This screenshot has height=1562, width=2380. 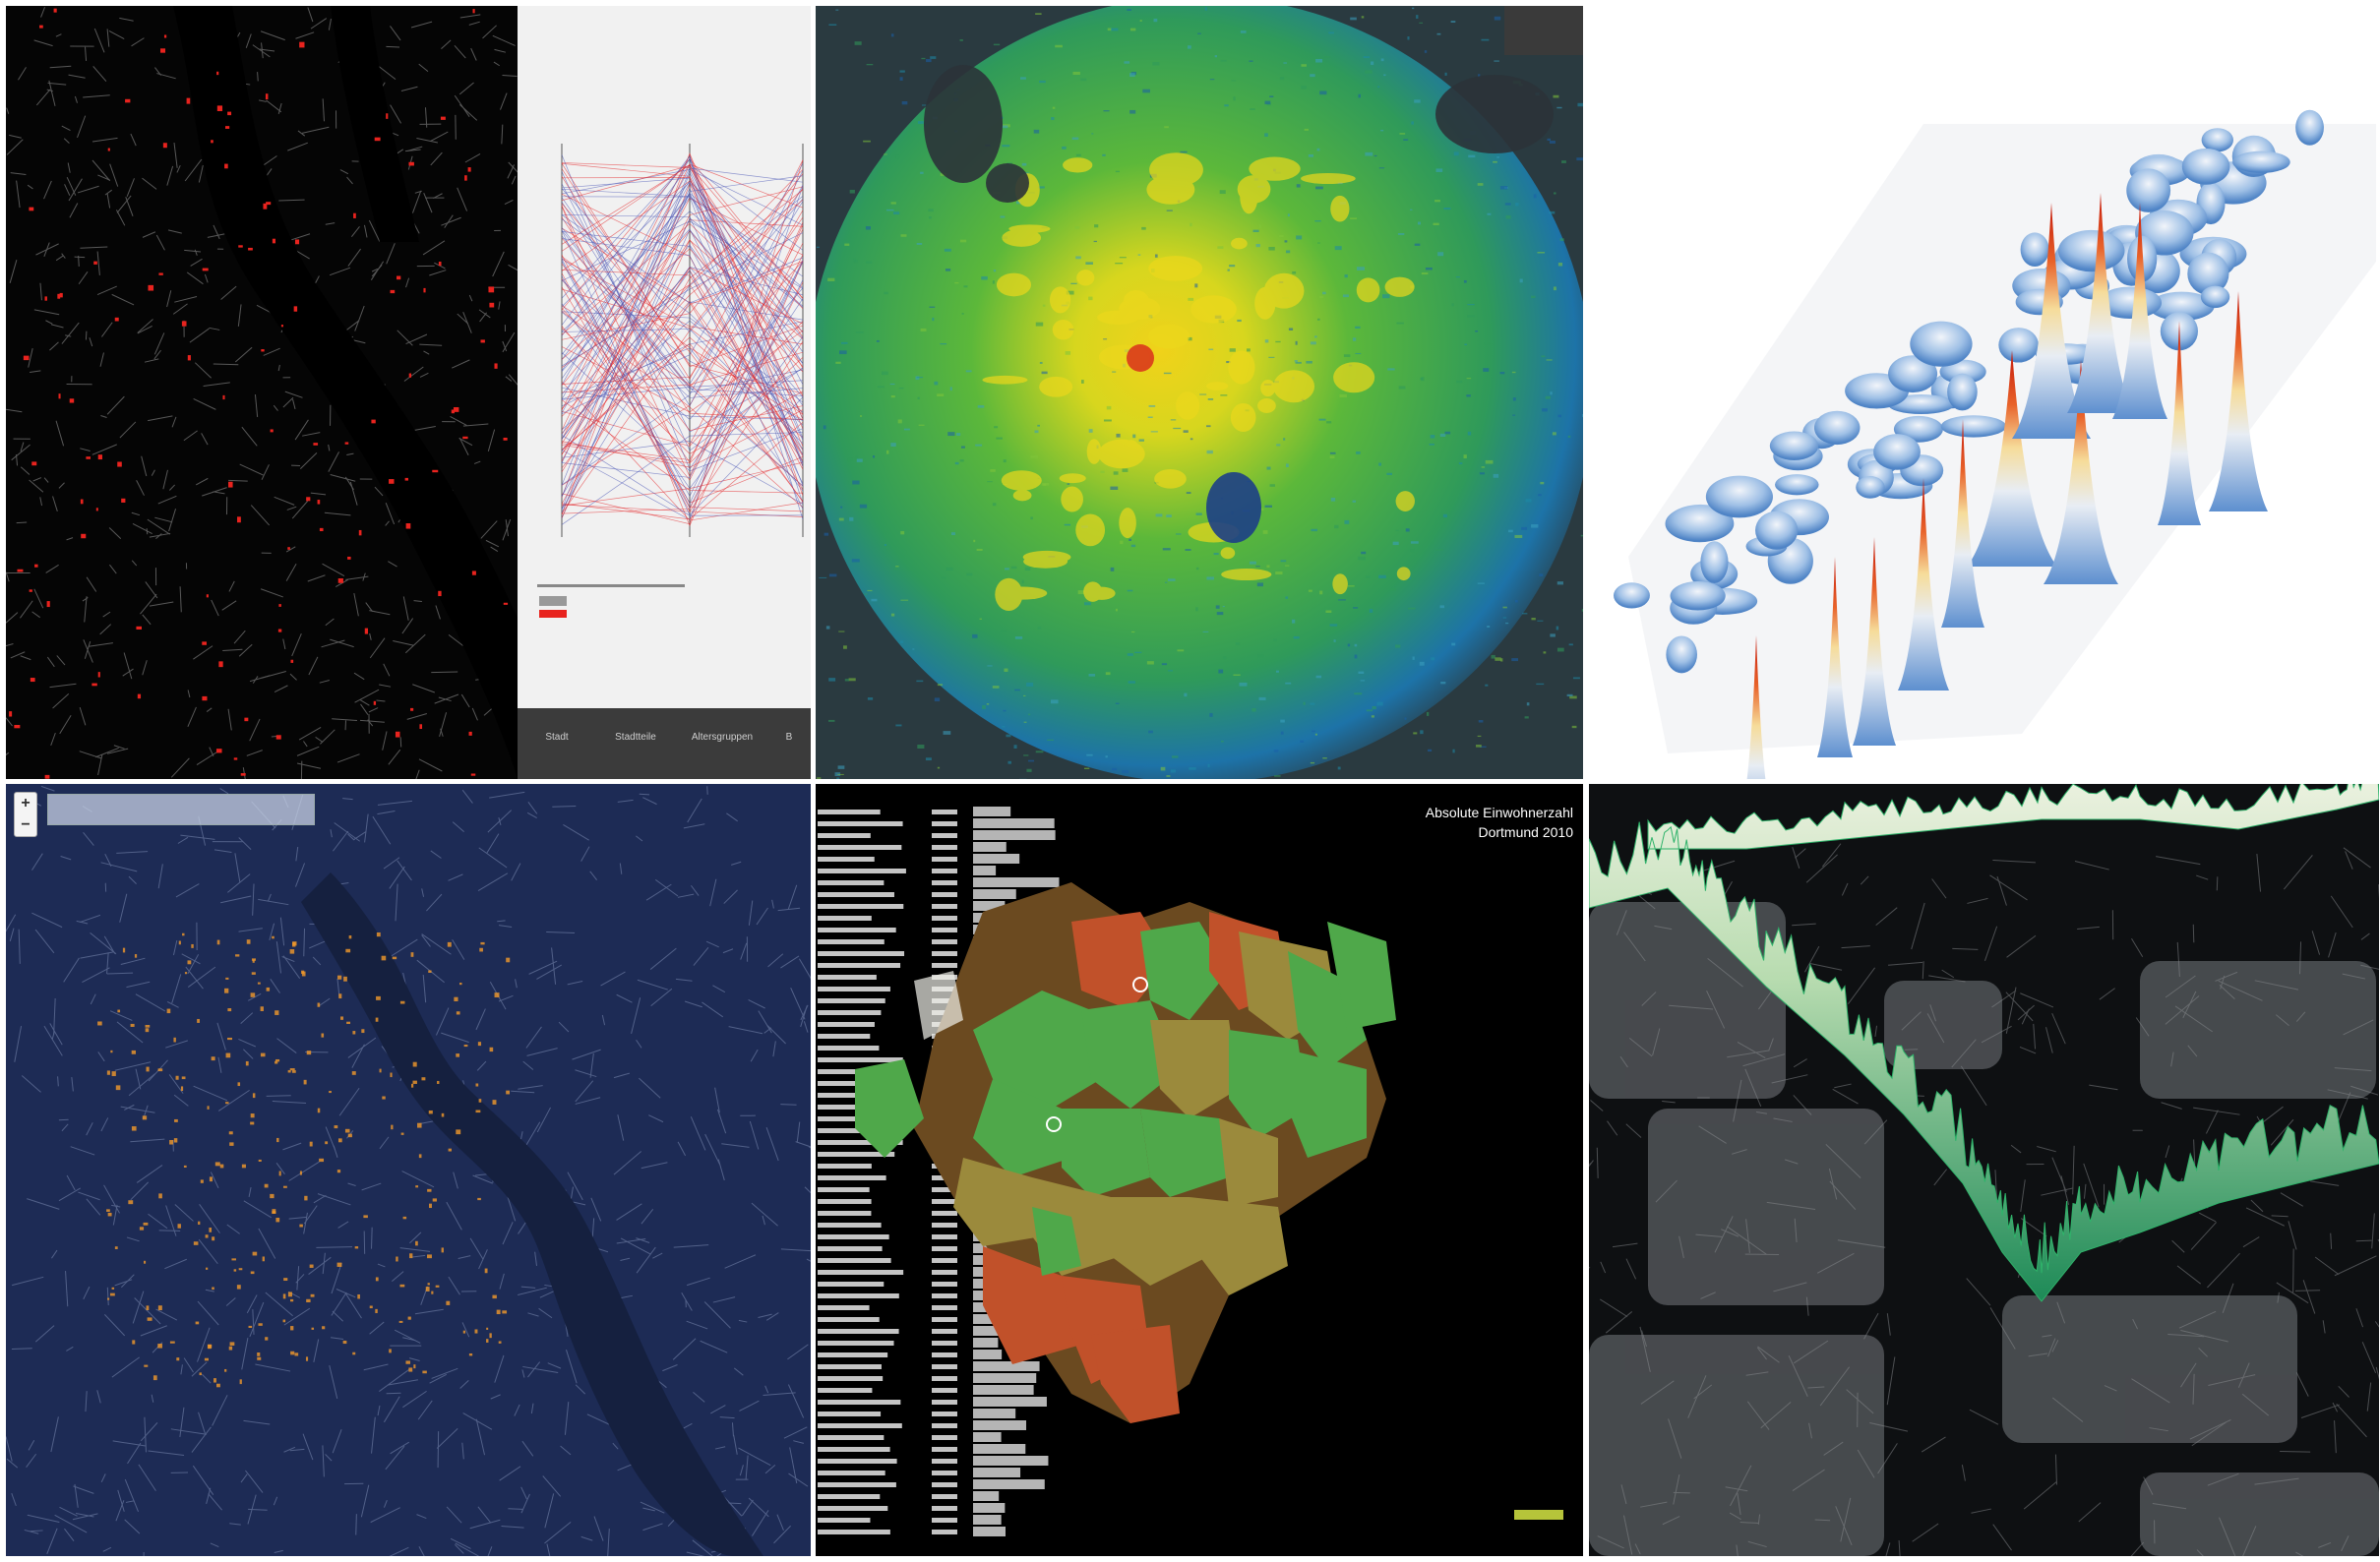 What do you see at coordinates (1499, 812) in the screenshot?
I see `map-title-line1: Absolute Einwohnerzahl` at bounding box center [1499, 812].